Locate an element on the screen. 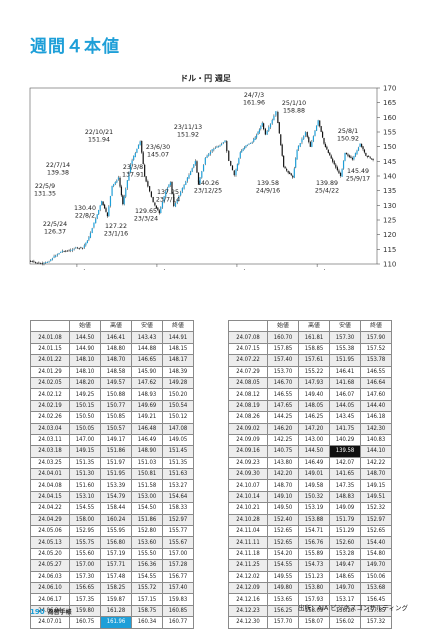 Image resolution: width=437 pixels, height=629 pixels. close-cell: 148.70 is located at coordinates (376, 474).